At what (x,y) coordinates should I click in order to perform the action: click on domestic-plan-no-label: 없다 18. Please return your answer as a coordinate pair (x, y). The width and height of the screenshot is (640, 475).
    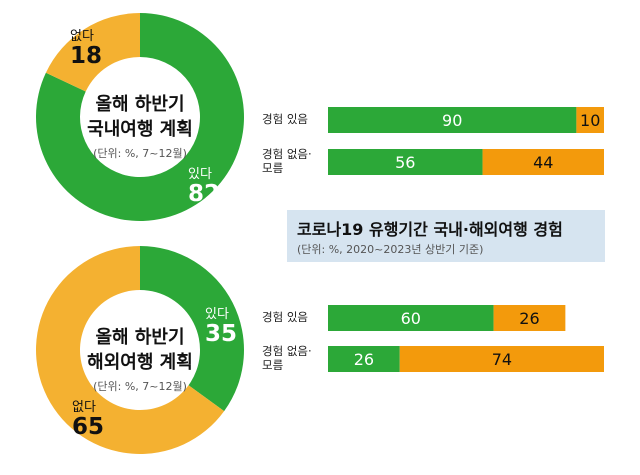
    Looking at the image, I should click on (86, 49).